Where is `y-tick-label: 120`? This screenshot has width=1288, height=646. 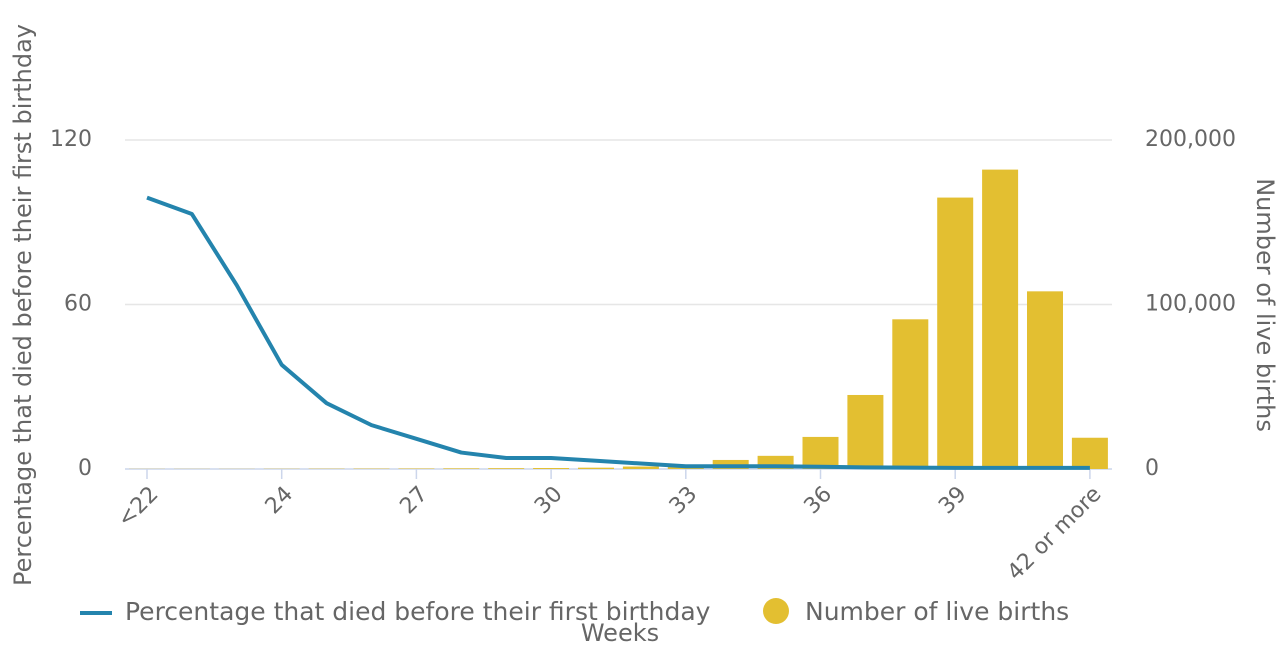 y-tick-label: 120 is located at coordinates (71, 139).